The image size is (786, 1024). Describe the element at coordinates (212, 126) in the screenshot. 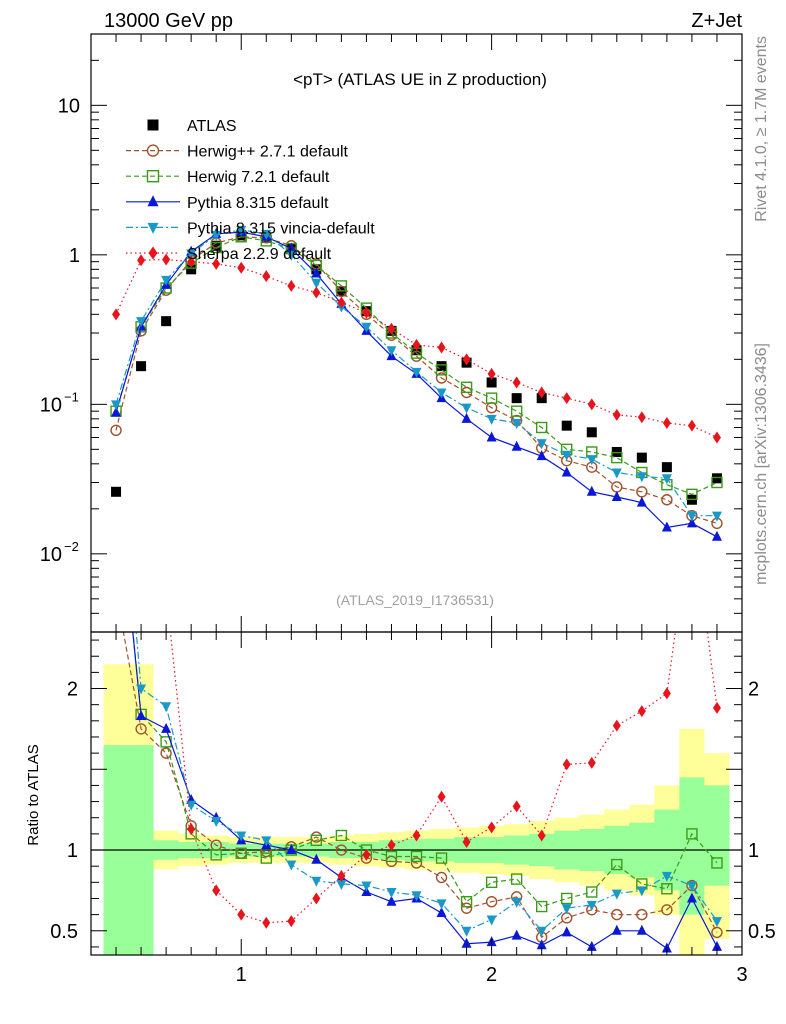

I see `legend-label: ATLAS` at that location.